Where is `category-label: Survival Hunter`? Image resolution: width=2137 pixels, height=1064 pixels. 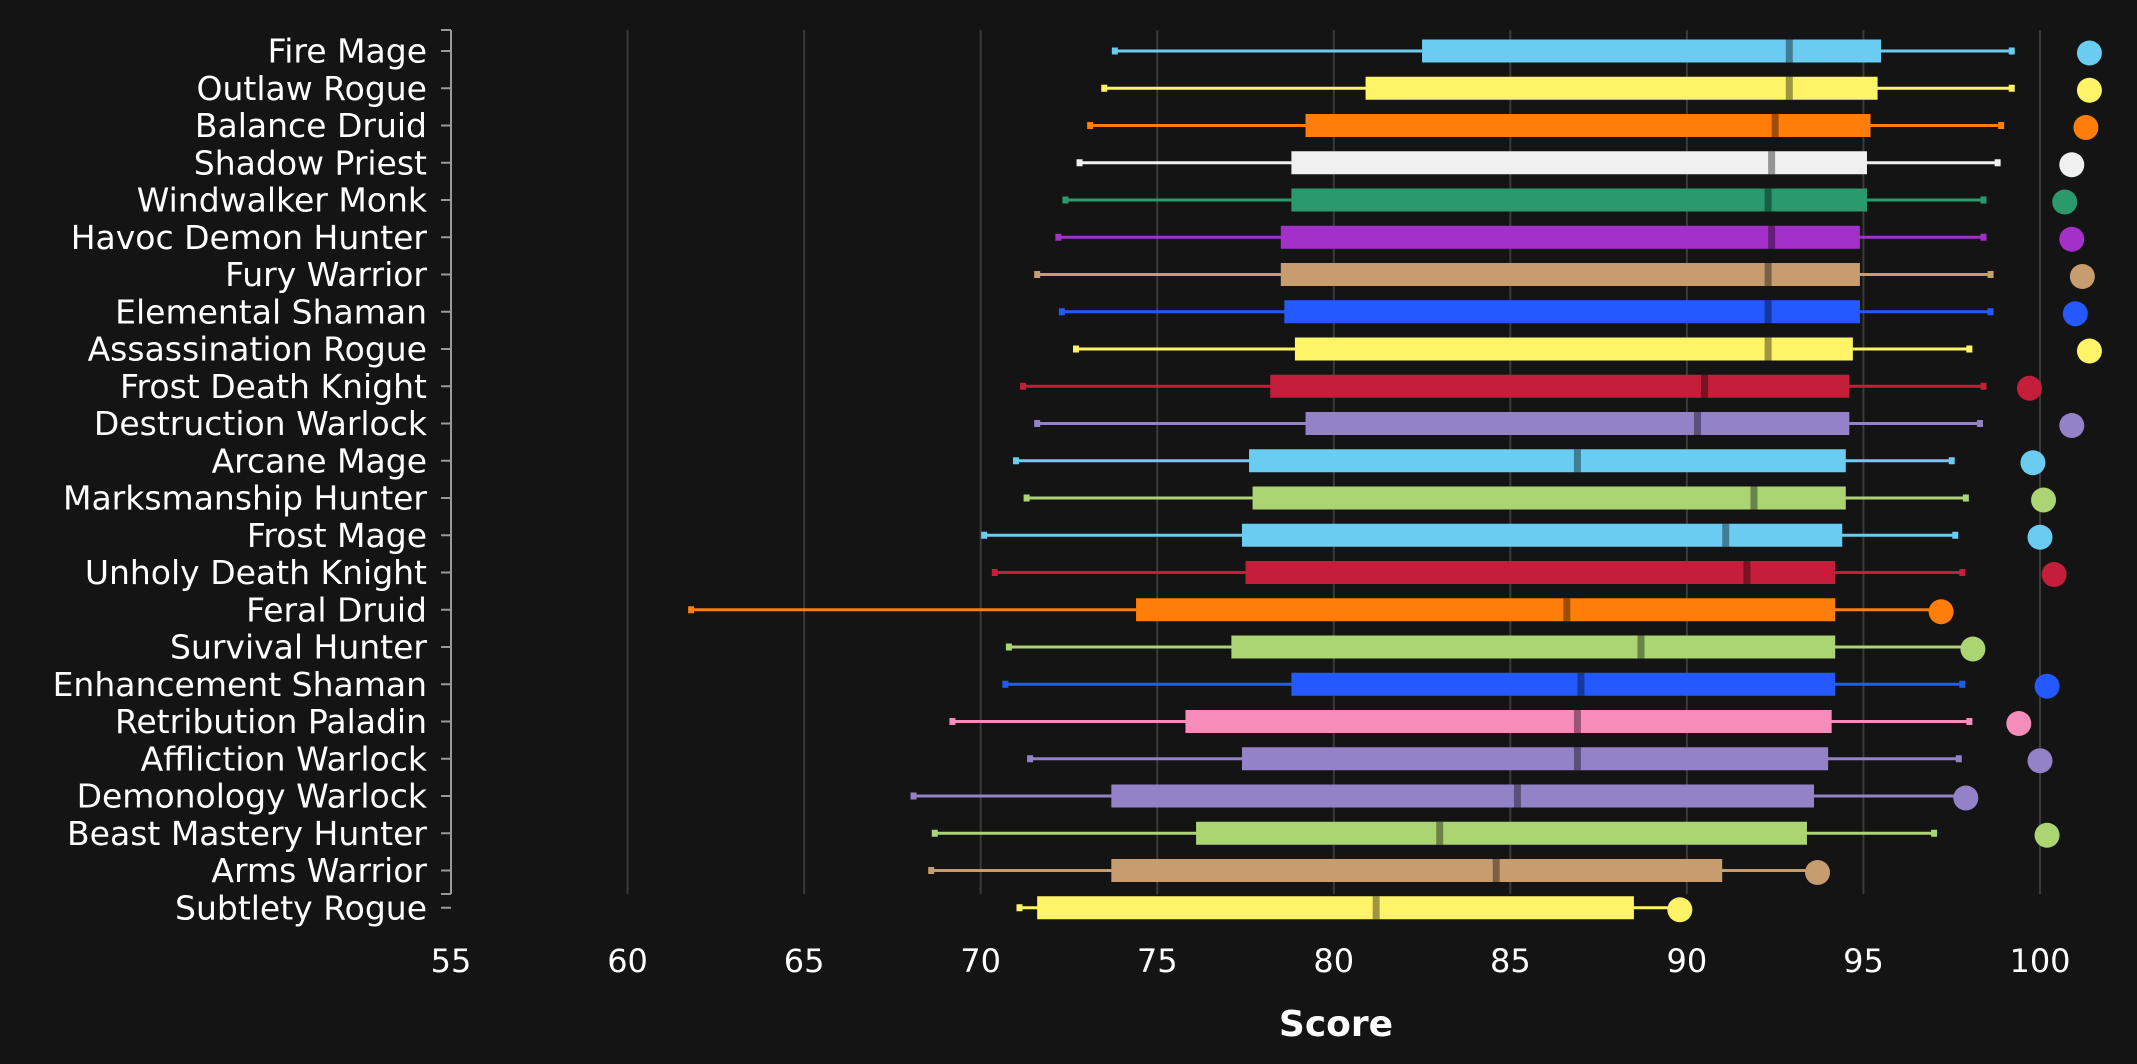 category-label: Survival Hunter is located at coordinates (298, 647).